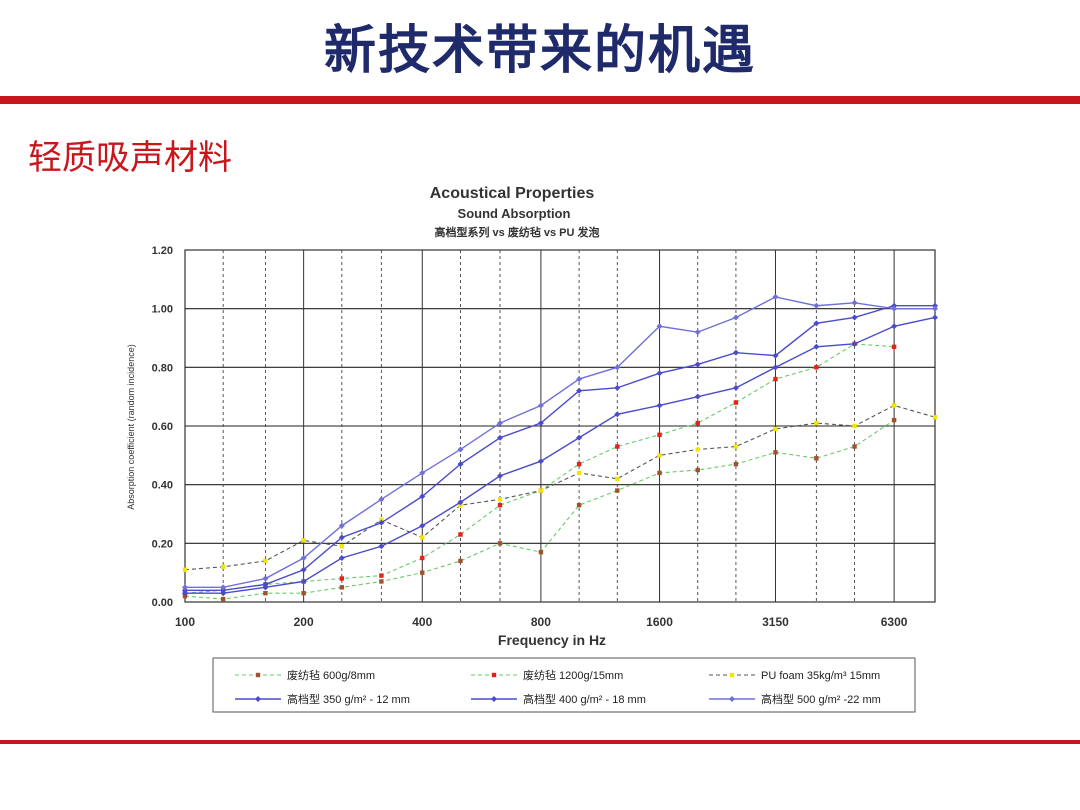 This screenshot has height=810, width=1080. I want to click on y-tick-label: 1.00, so click(162, 310).